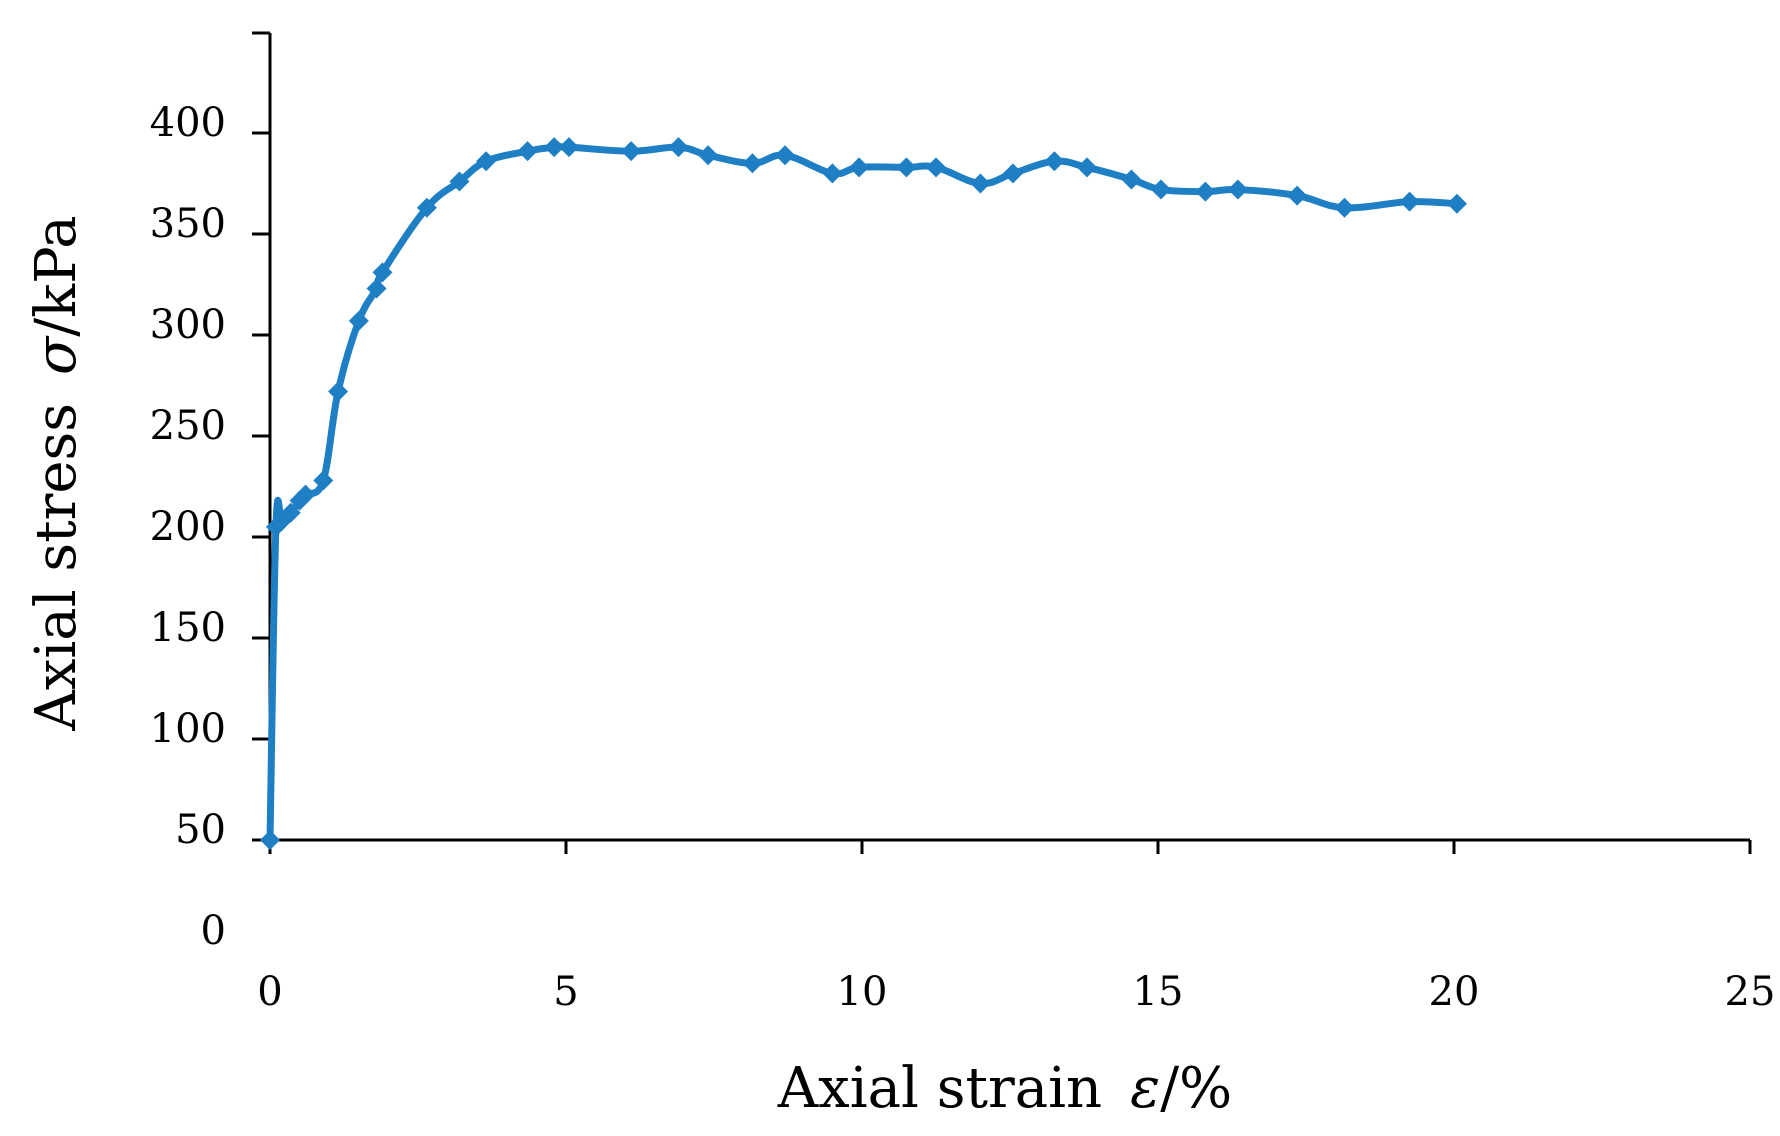 This screenshot has height=1136, width=1780. What do you see at coordinates (200, 830) in the screenshot?
I see `y-tick-label-50: 50` at bounding box center [200, 830].